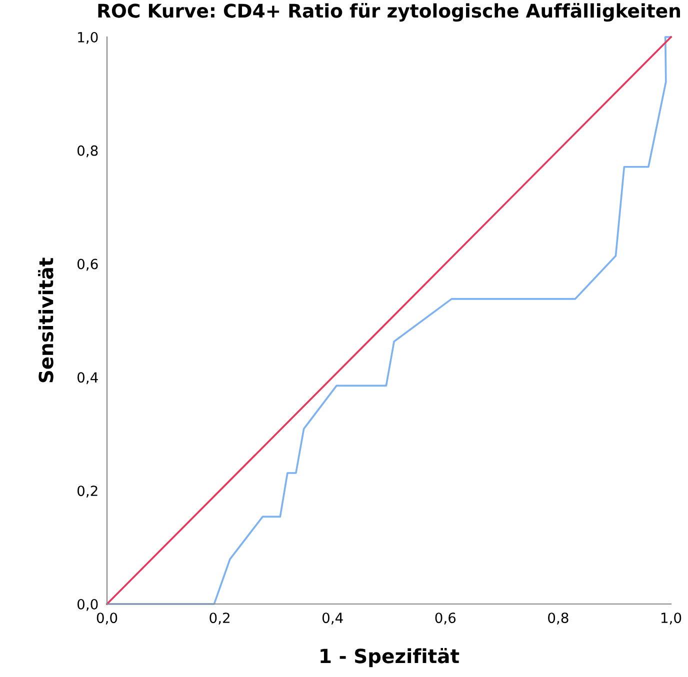 The image size is (688, 677). What do you see at coordinates (87, 264) in the screenshot?
I see `y-tick-label: 0,6` at bounding box center [87, 264].